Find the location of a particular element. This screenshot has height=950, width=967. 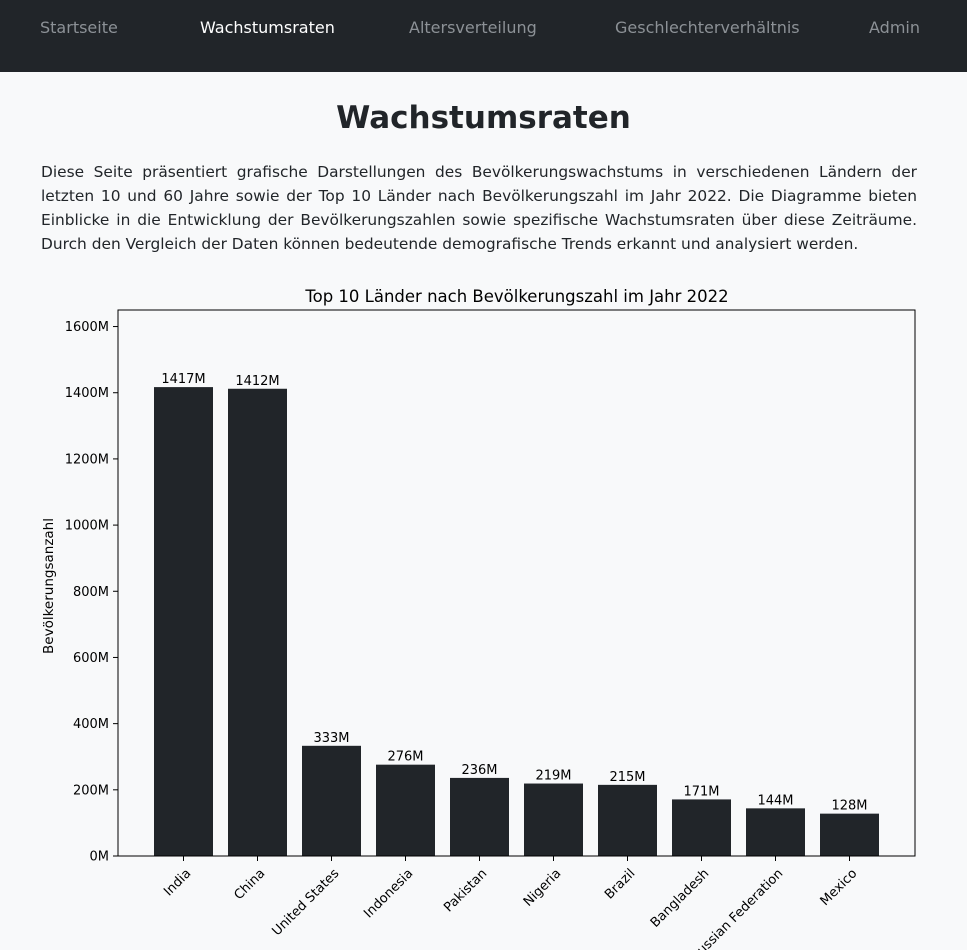

nav-item-admin: Admin is located at coordinates (894, 27).